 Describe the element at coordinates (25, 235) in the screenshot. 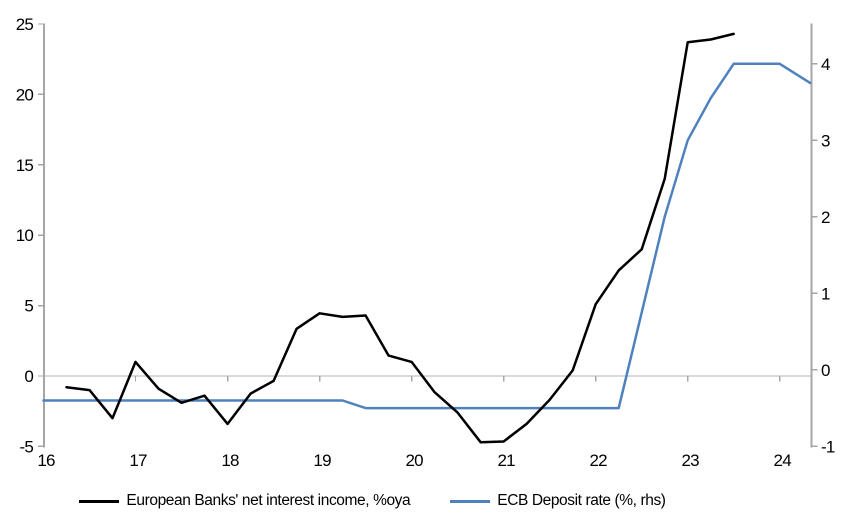

I see `left-tick-label: 10` at that location.